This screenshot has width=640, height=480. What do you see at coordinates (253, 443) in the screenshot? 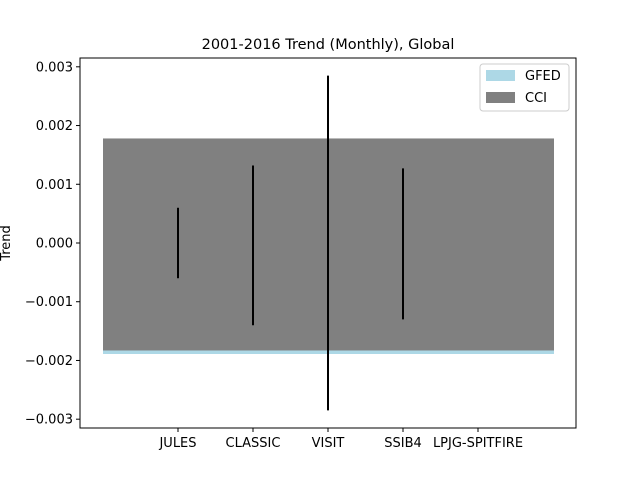
I see `x-tick-label: CLASSIC` at bounding box center [253, 443].